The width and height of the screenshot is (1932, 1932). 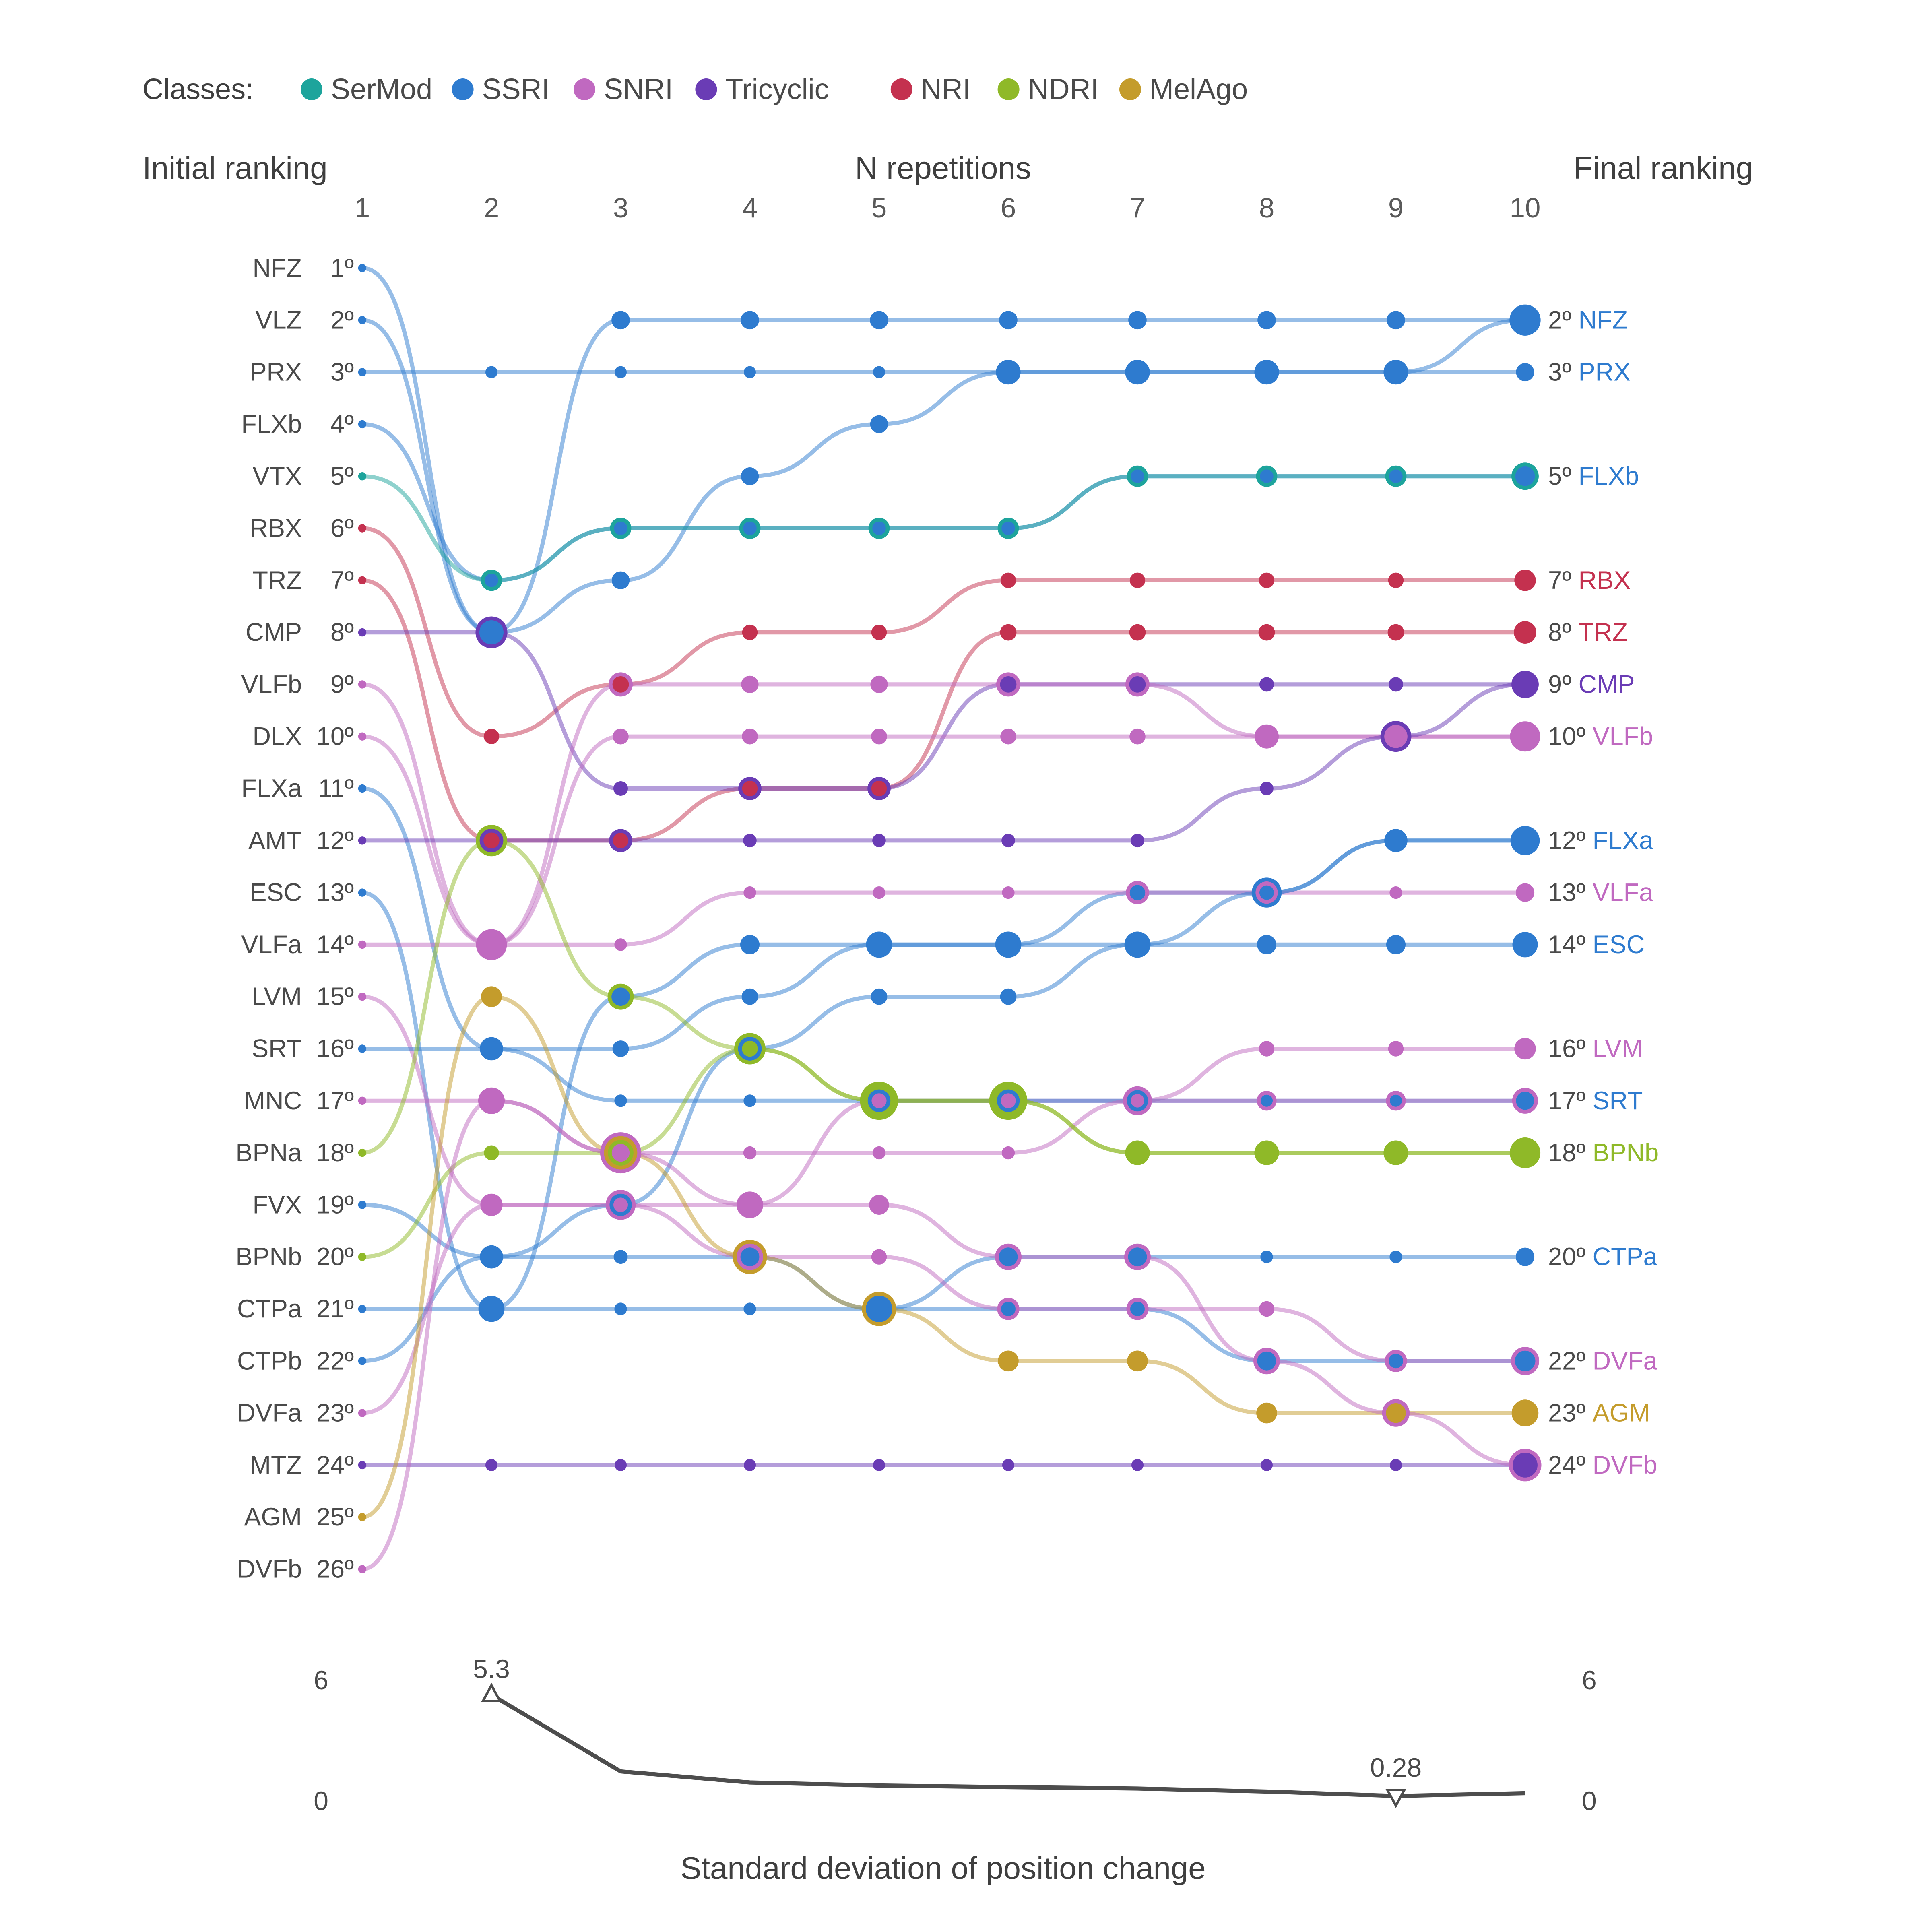 What do you see at coordinates (271, 788) in the screenshot?
I see `initial-drug-label: FLXa` at bounding box center [271, 788].